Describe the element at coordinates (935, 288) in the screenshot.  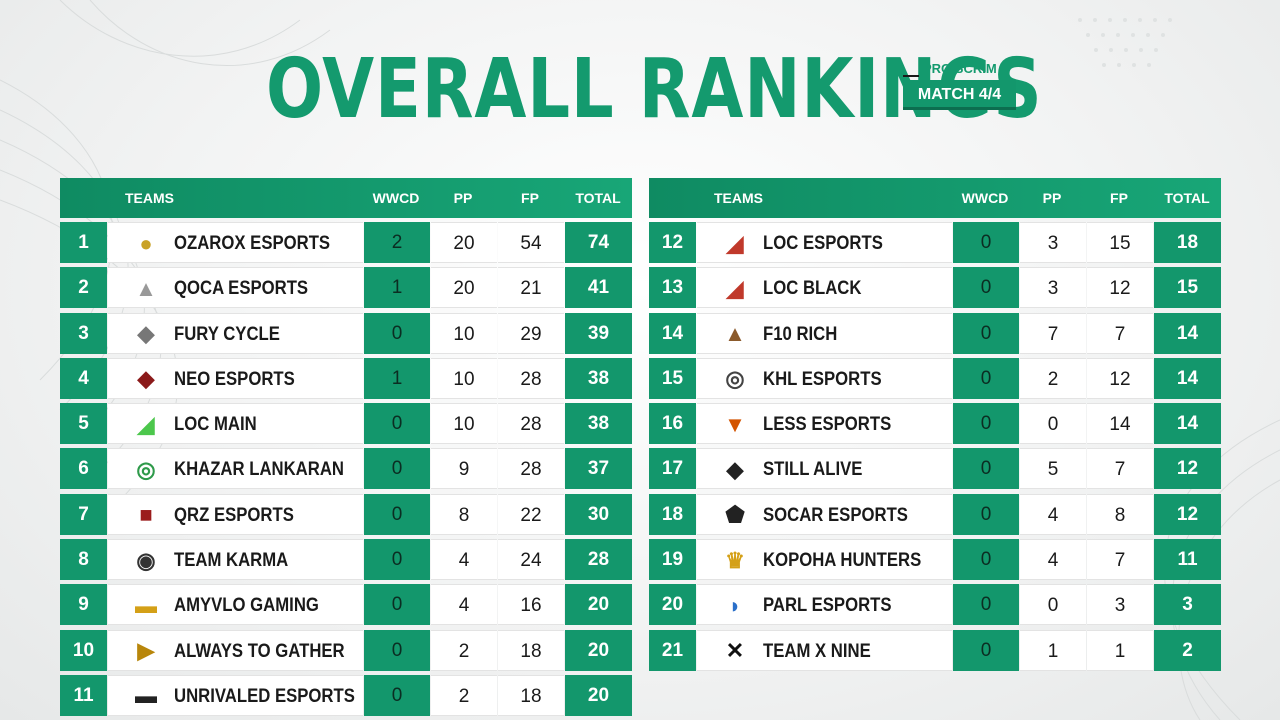
I see `table-row: 13 ◢ LOC BLACK 0 3 12 15` at that location.